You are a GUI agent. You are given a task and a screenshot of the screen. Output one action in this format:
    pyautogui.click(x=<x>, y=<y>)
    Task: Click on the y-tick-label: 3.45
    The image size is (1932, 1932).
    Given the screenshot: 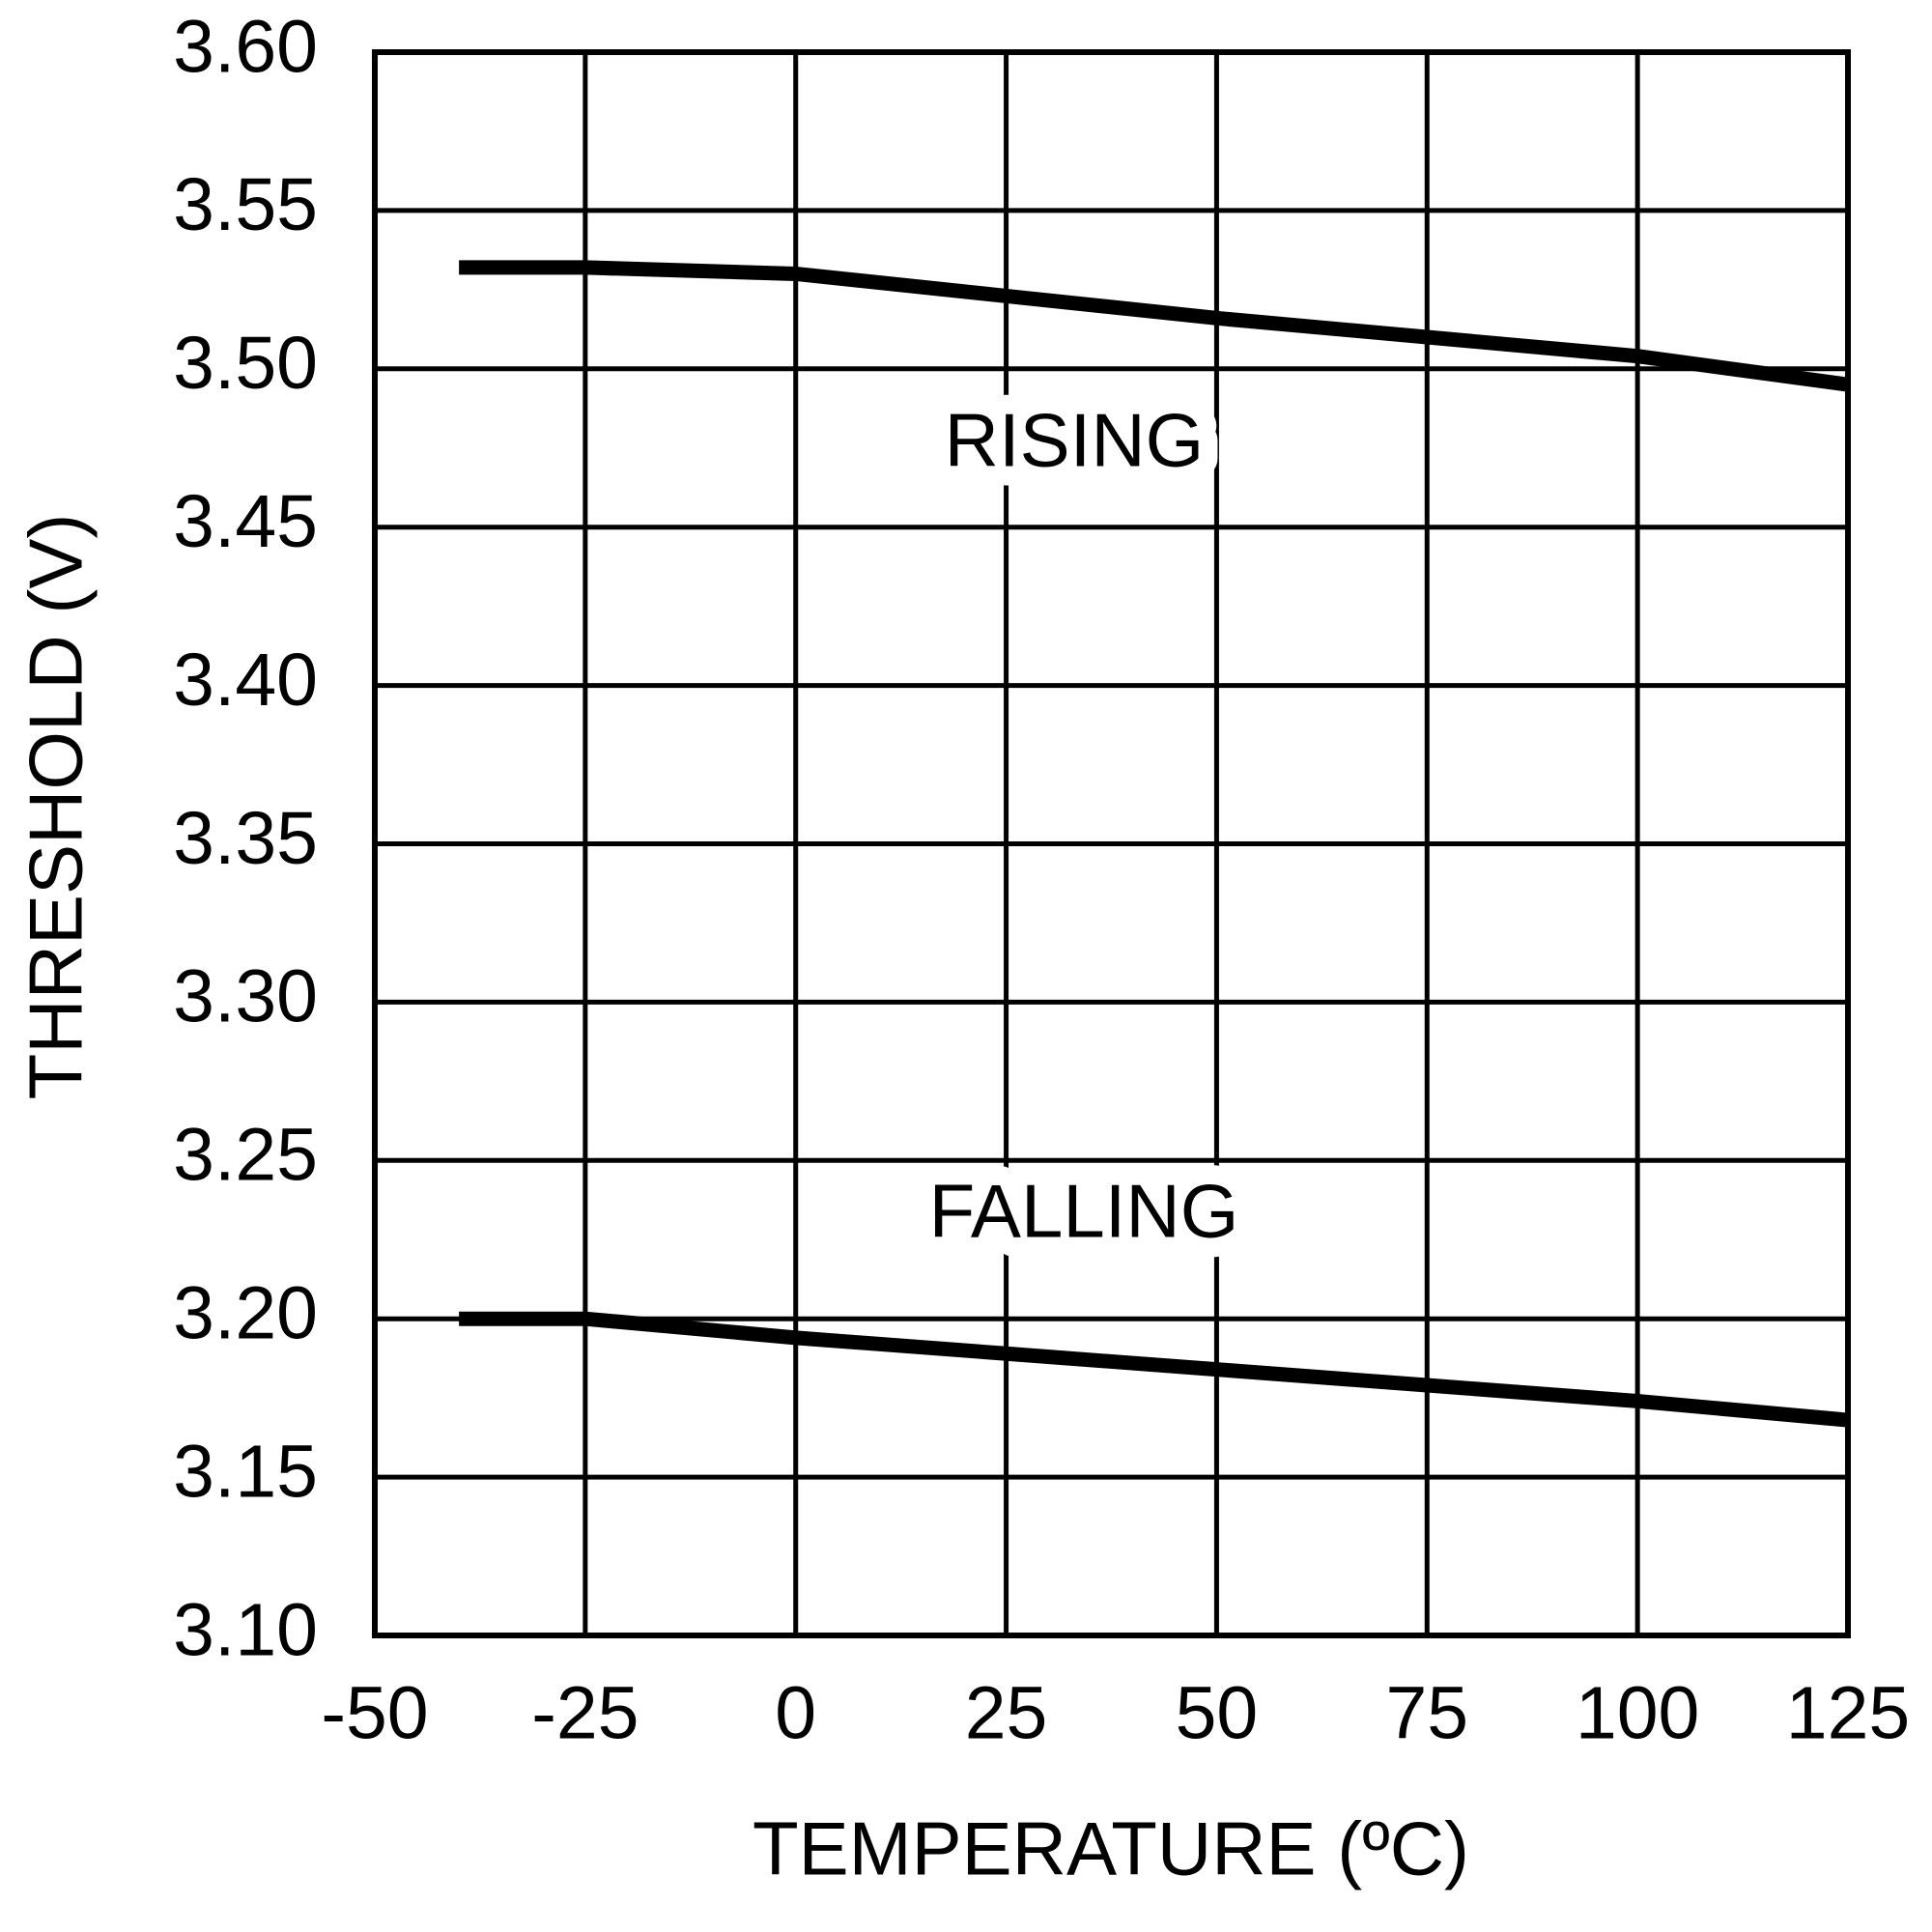 What is the action you would take?
    pyautogui.click(x=245, y=521)
    